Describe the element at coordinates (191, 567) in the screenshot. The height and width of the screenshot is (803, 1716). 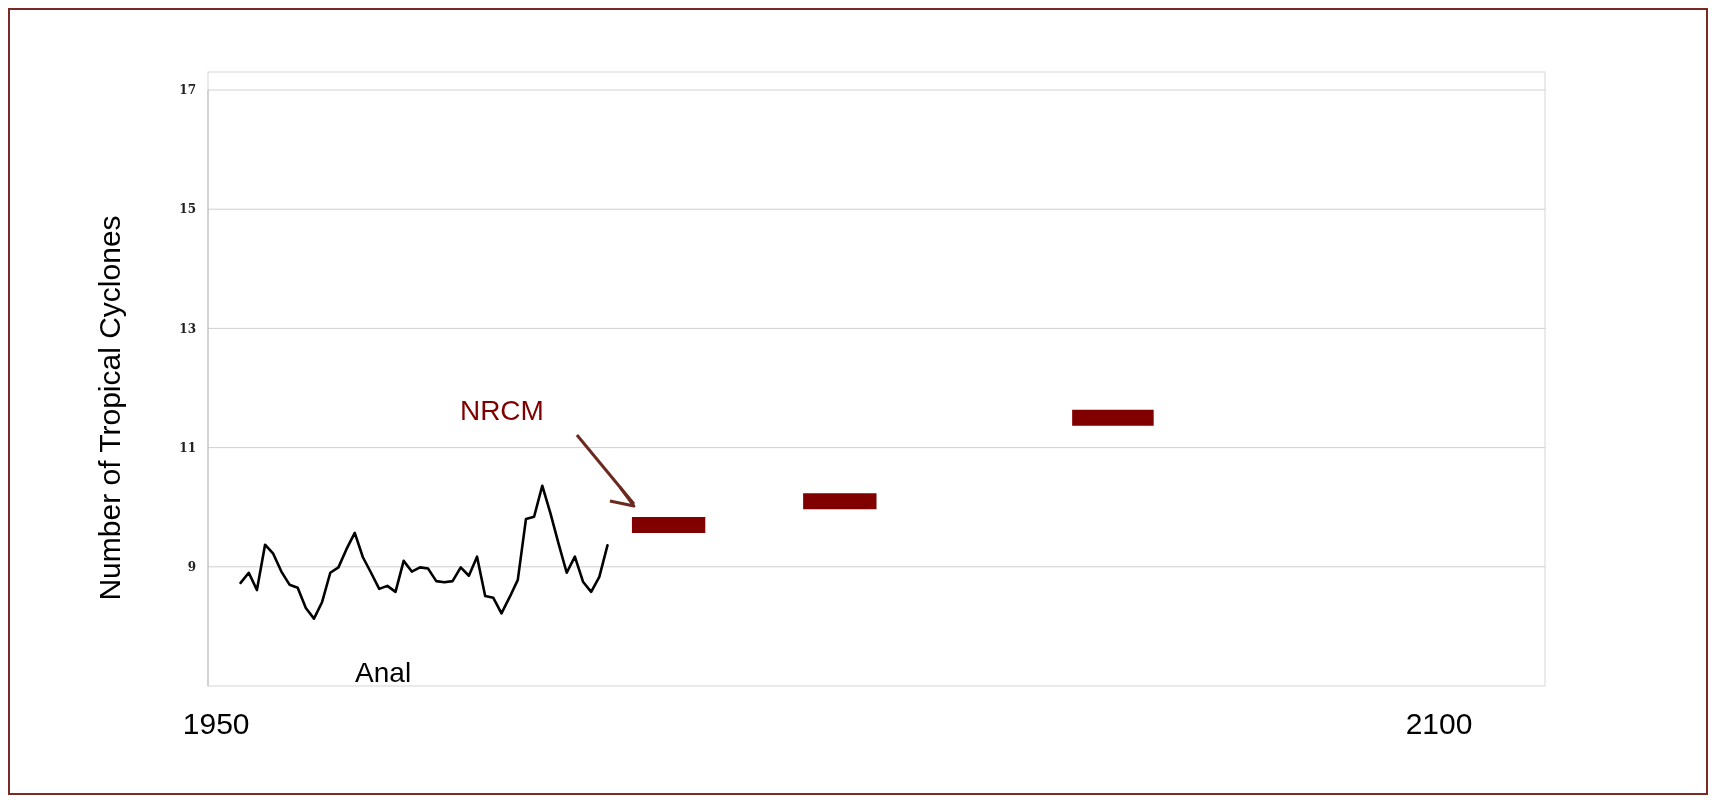
I see `y-tick-label: 9` at that location.